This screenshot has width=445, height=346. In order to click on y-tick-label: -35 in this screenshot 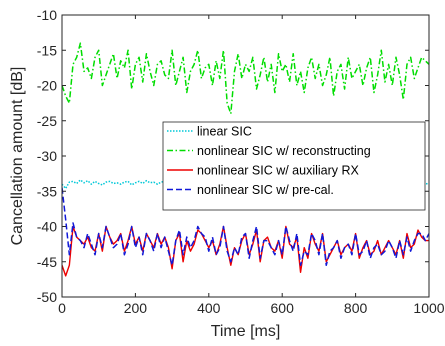, I will do `click(47, 191)`.